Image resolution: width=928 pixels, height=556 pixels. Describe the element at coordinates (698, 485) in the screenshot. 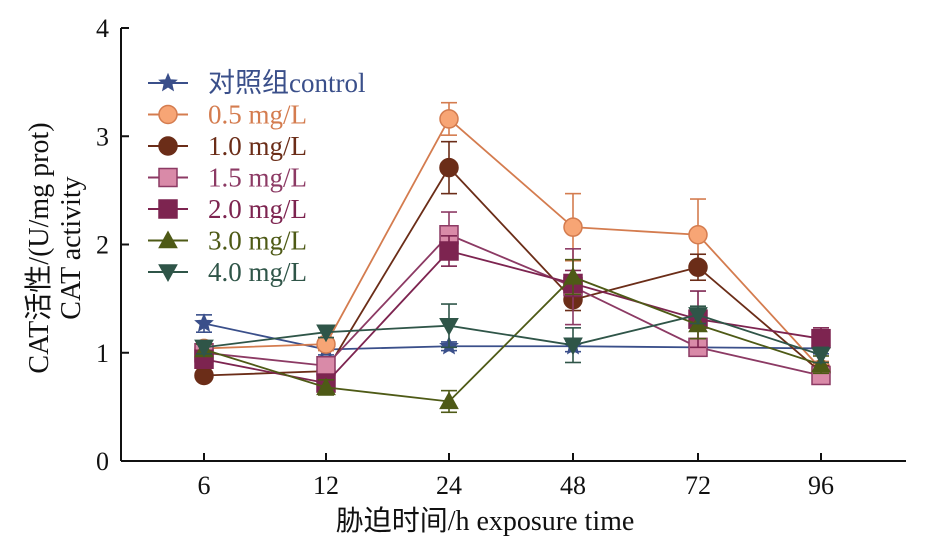

I see `x-tick-label: 72` at that location.